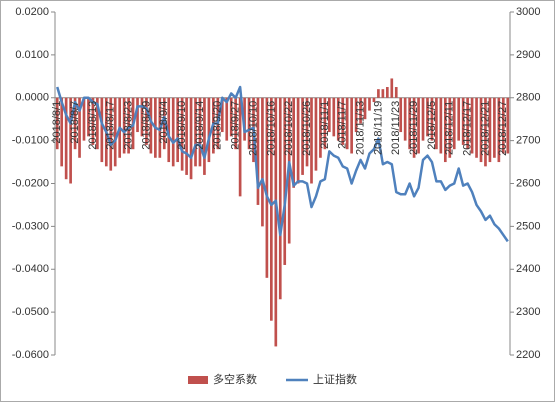  I want to click on legend-swatch, so click(198, 380).